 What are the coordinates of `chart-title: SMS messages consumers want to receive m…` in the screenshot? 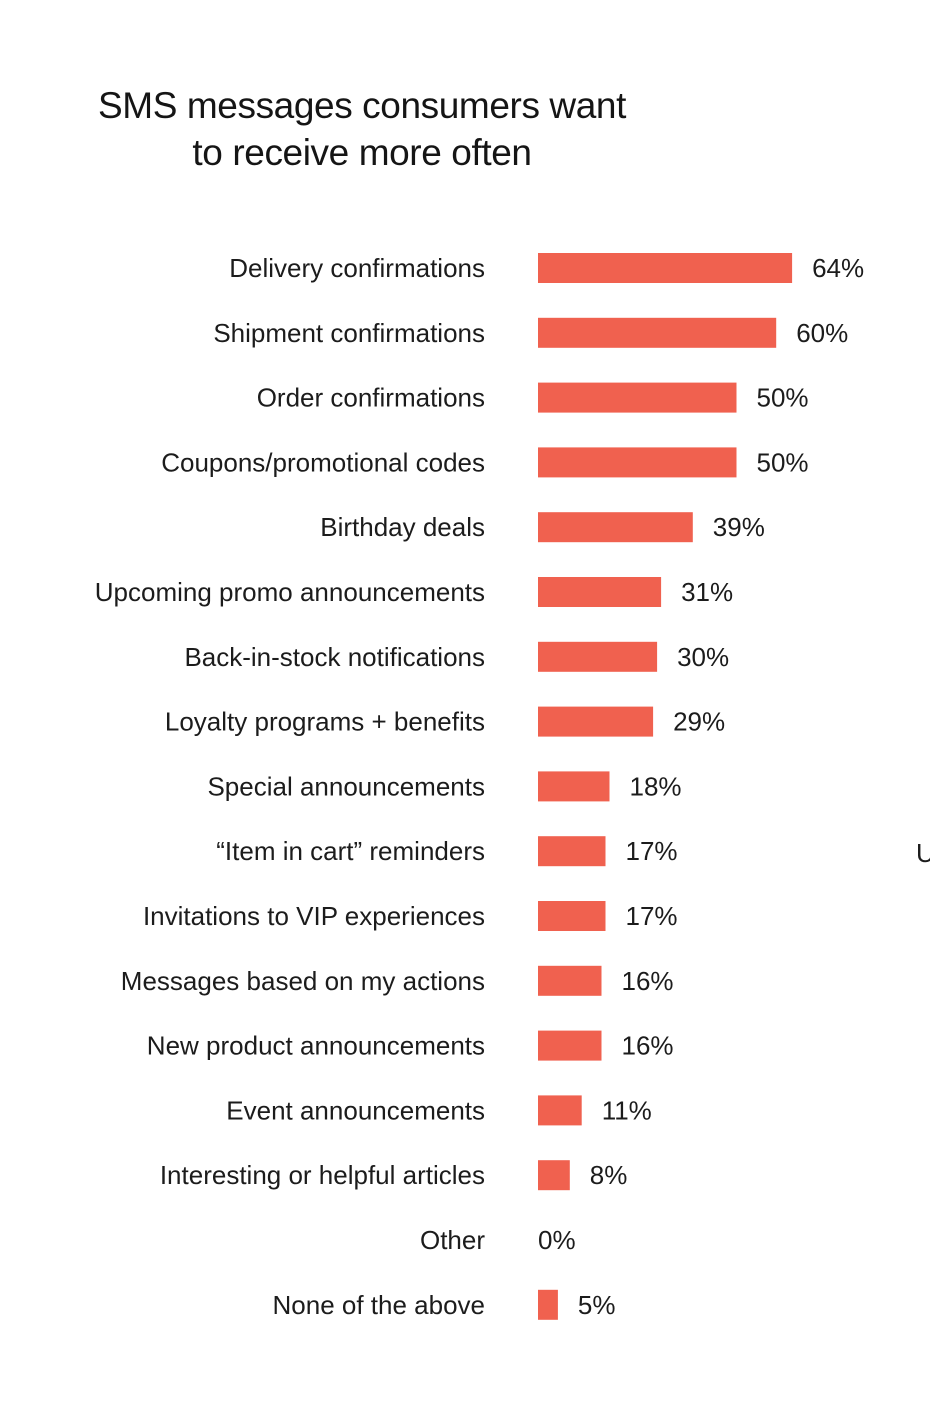 It's located at (362, 129).